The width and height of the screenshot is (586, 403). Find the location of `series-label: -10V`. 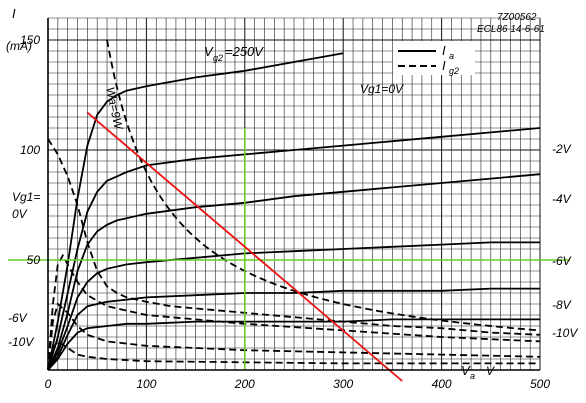

series-label: -10V is located at coordinates (565, 333).